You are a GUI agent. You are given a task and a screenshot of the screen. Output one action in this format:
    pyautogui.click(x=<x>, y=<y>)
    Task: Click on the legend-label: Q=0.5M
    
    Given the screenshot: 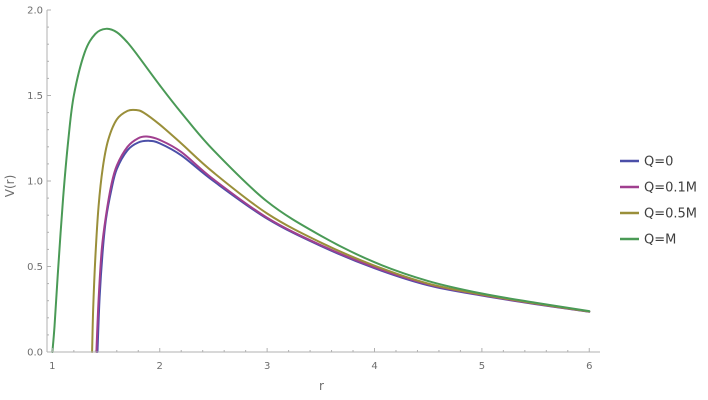 What is the action you would take?
    pyautogui.click(x=670, y=214)
    